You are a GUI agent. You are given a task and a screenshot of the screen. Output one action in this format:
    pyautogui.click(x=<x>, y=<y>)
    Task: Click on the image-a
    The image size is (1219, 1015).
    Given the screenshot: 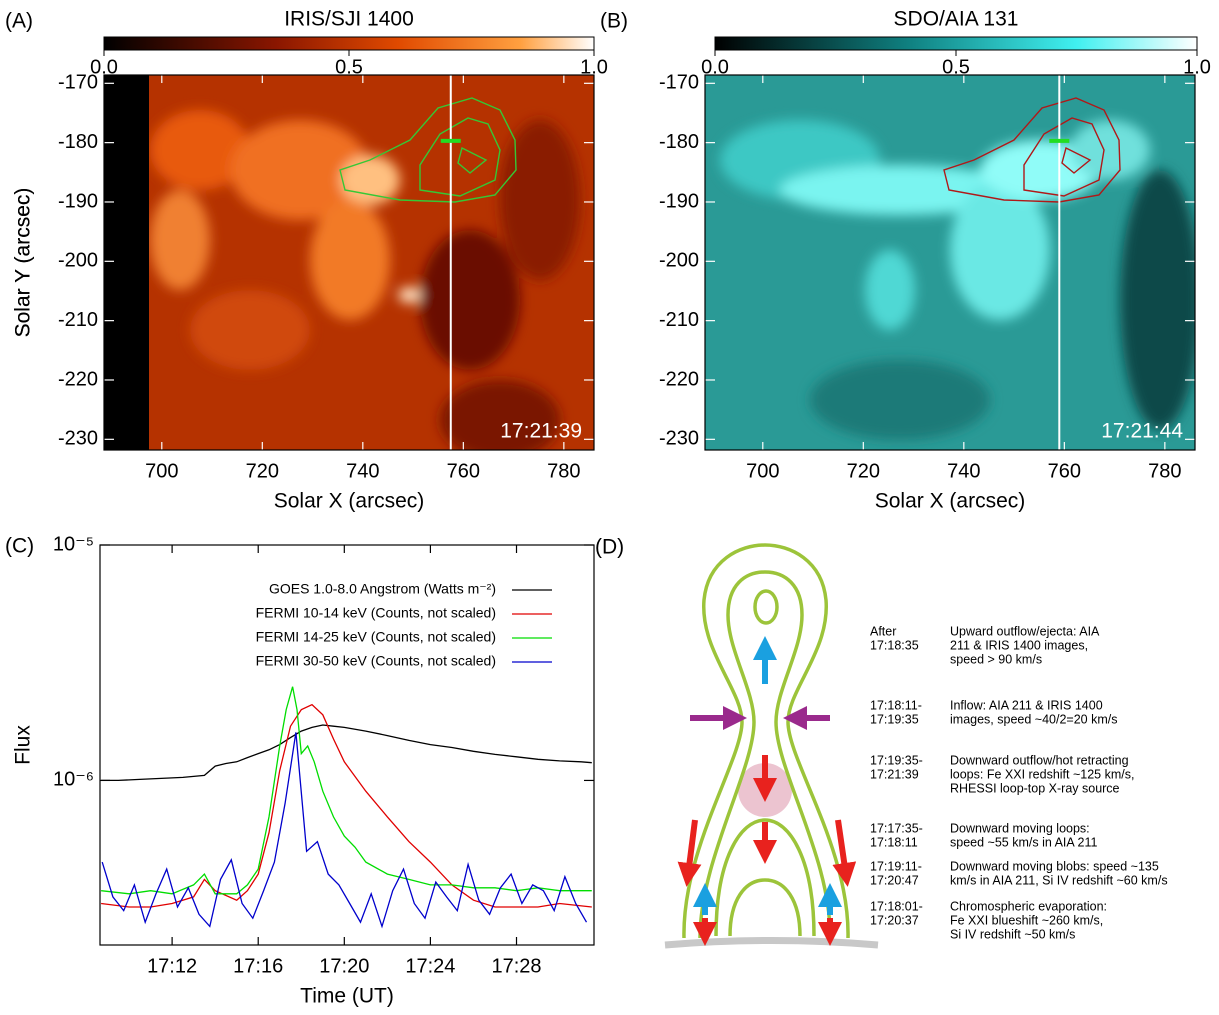 What is the action you would take?
    pyautogui.click(x=349, y=262)
    